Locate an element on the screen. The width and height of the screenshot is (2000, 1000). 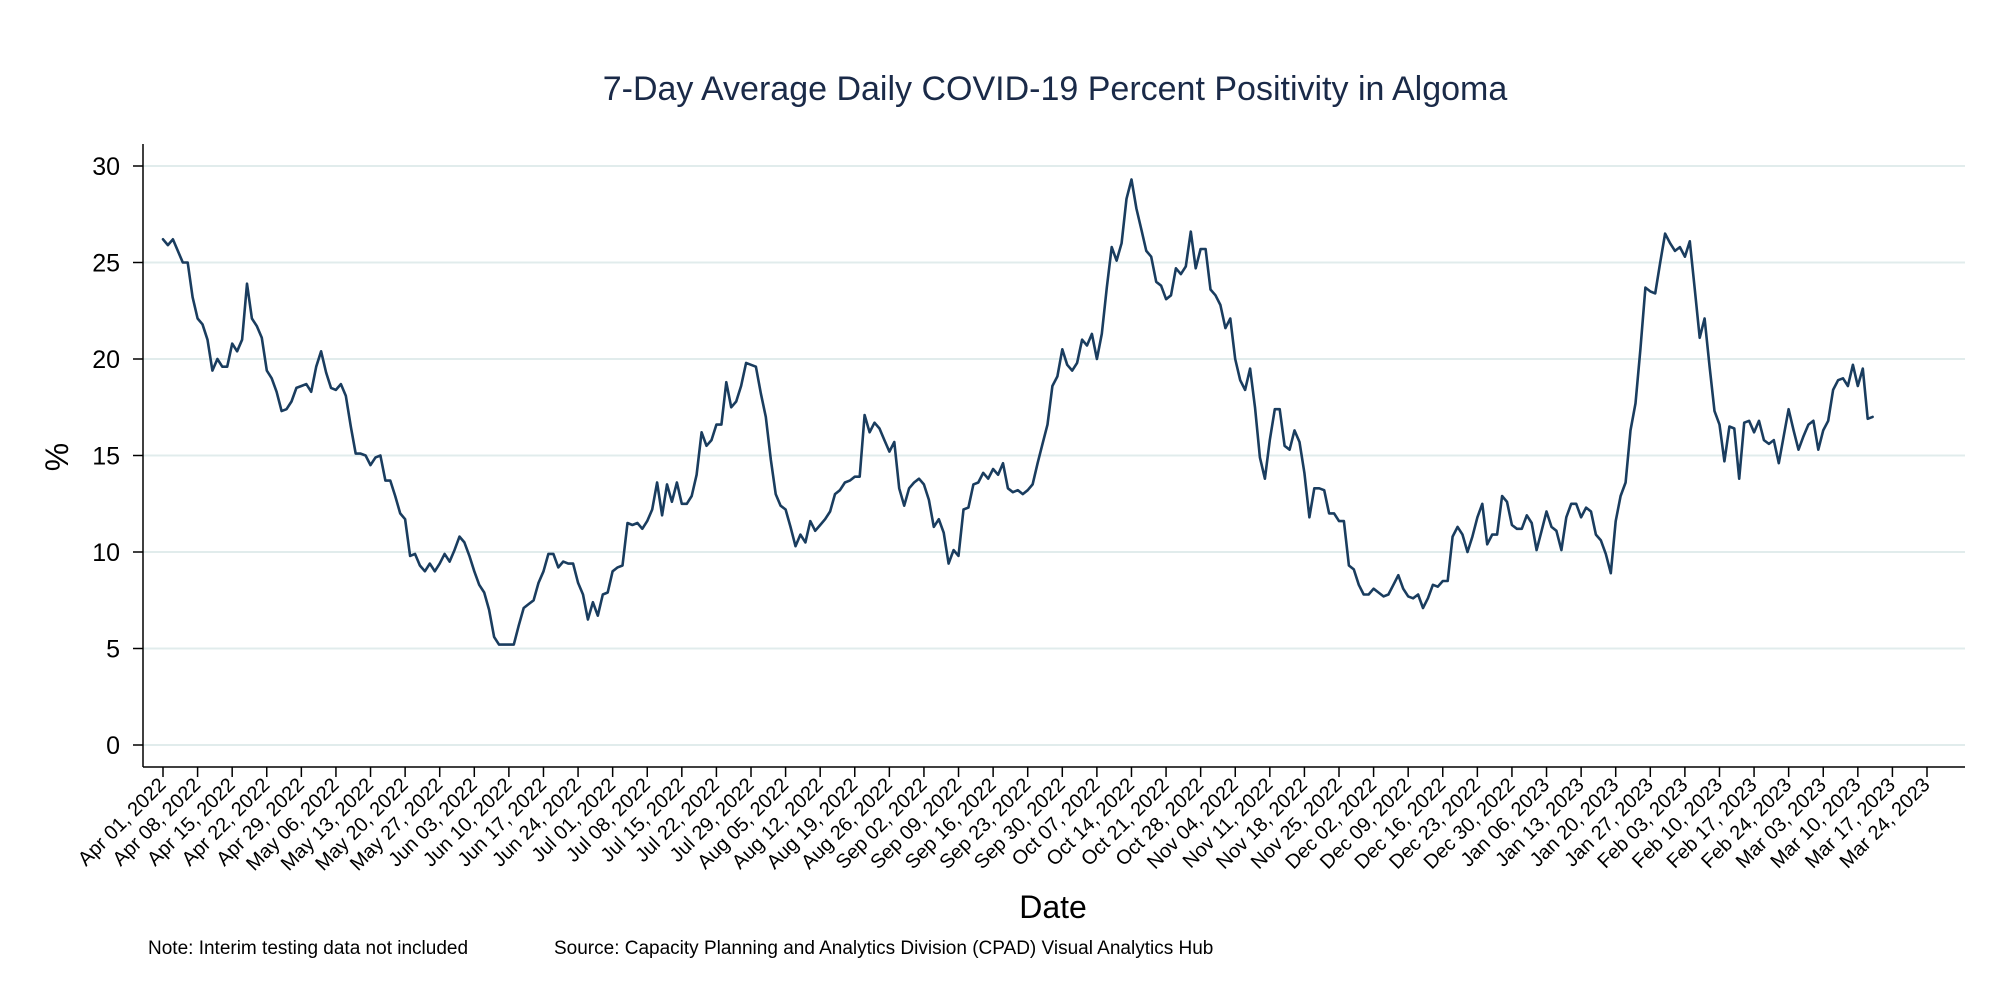
y-tick-label: 20 is located at coordinates (106, 360).